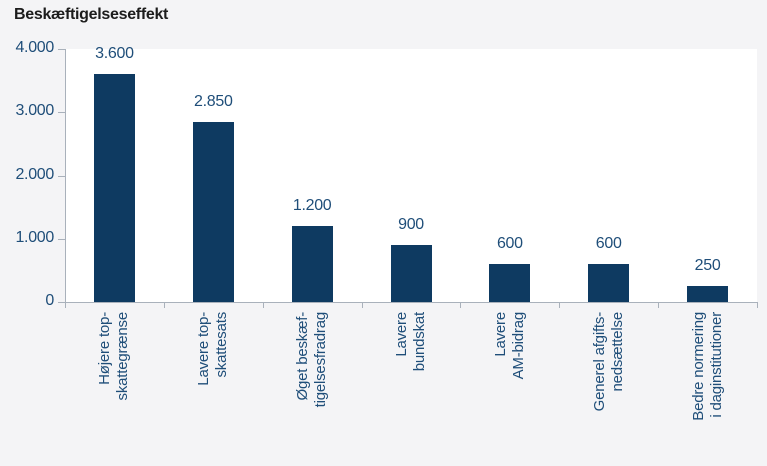 Image resolution: width=767 pixels, height=466 pixels. I want to click on category-label-line: nedsættelse, so click(617, 352).